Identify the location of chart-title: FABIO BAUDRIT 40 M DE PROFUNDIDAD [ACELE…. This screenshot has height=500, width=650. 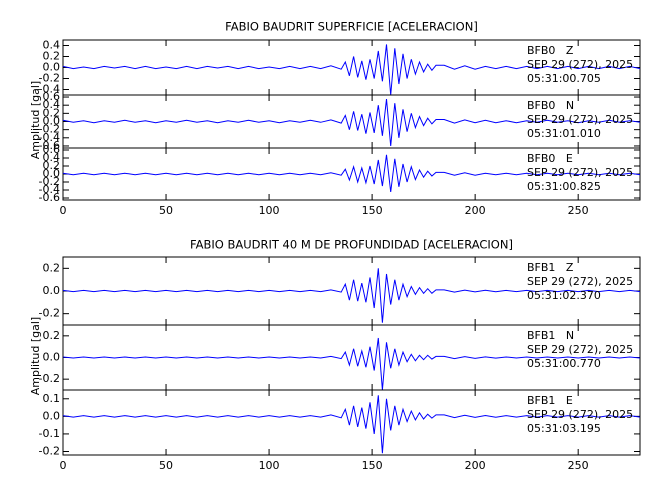
(351, 245).